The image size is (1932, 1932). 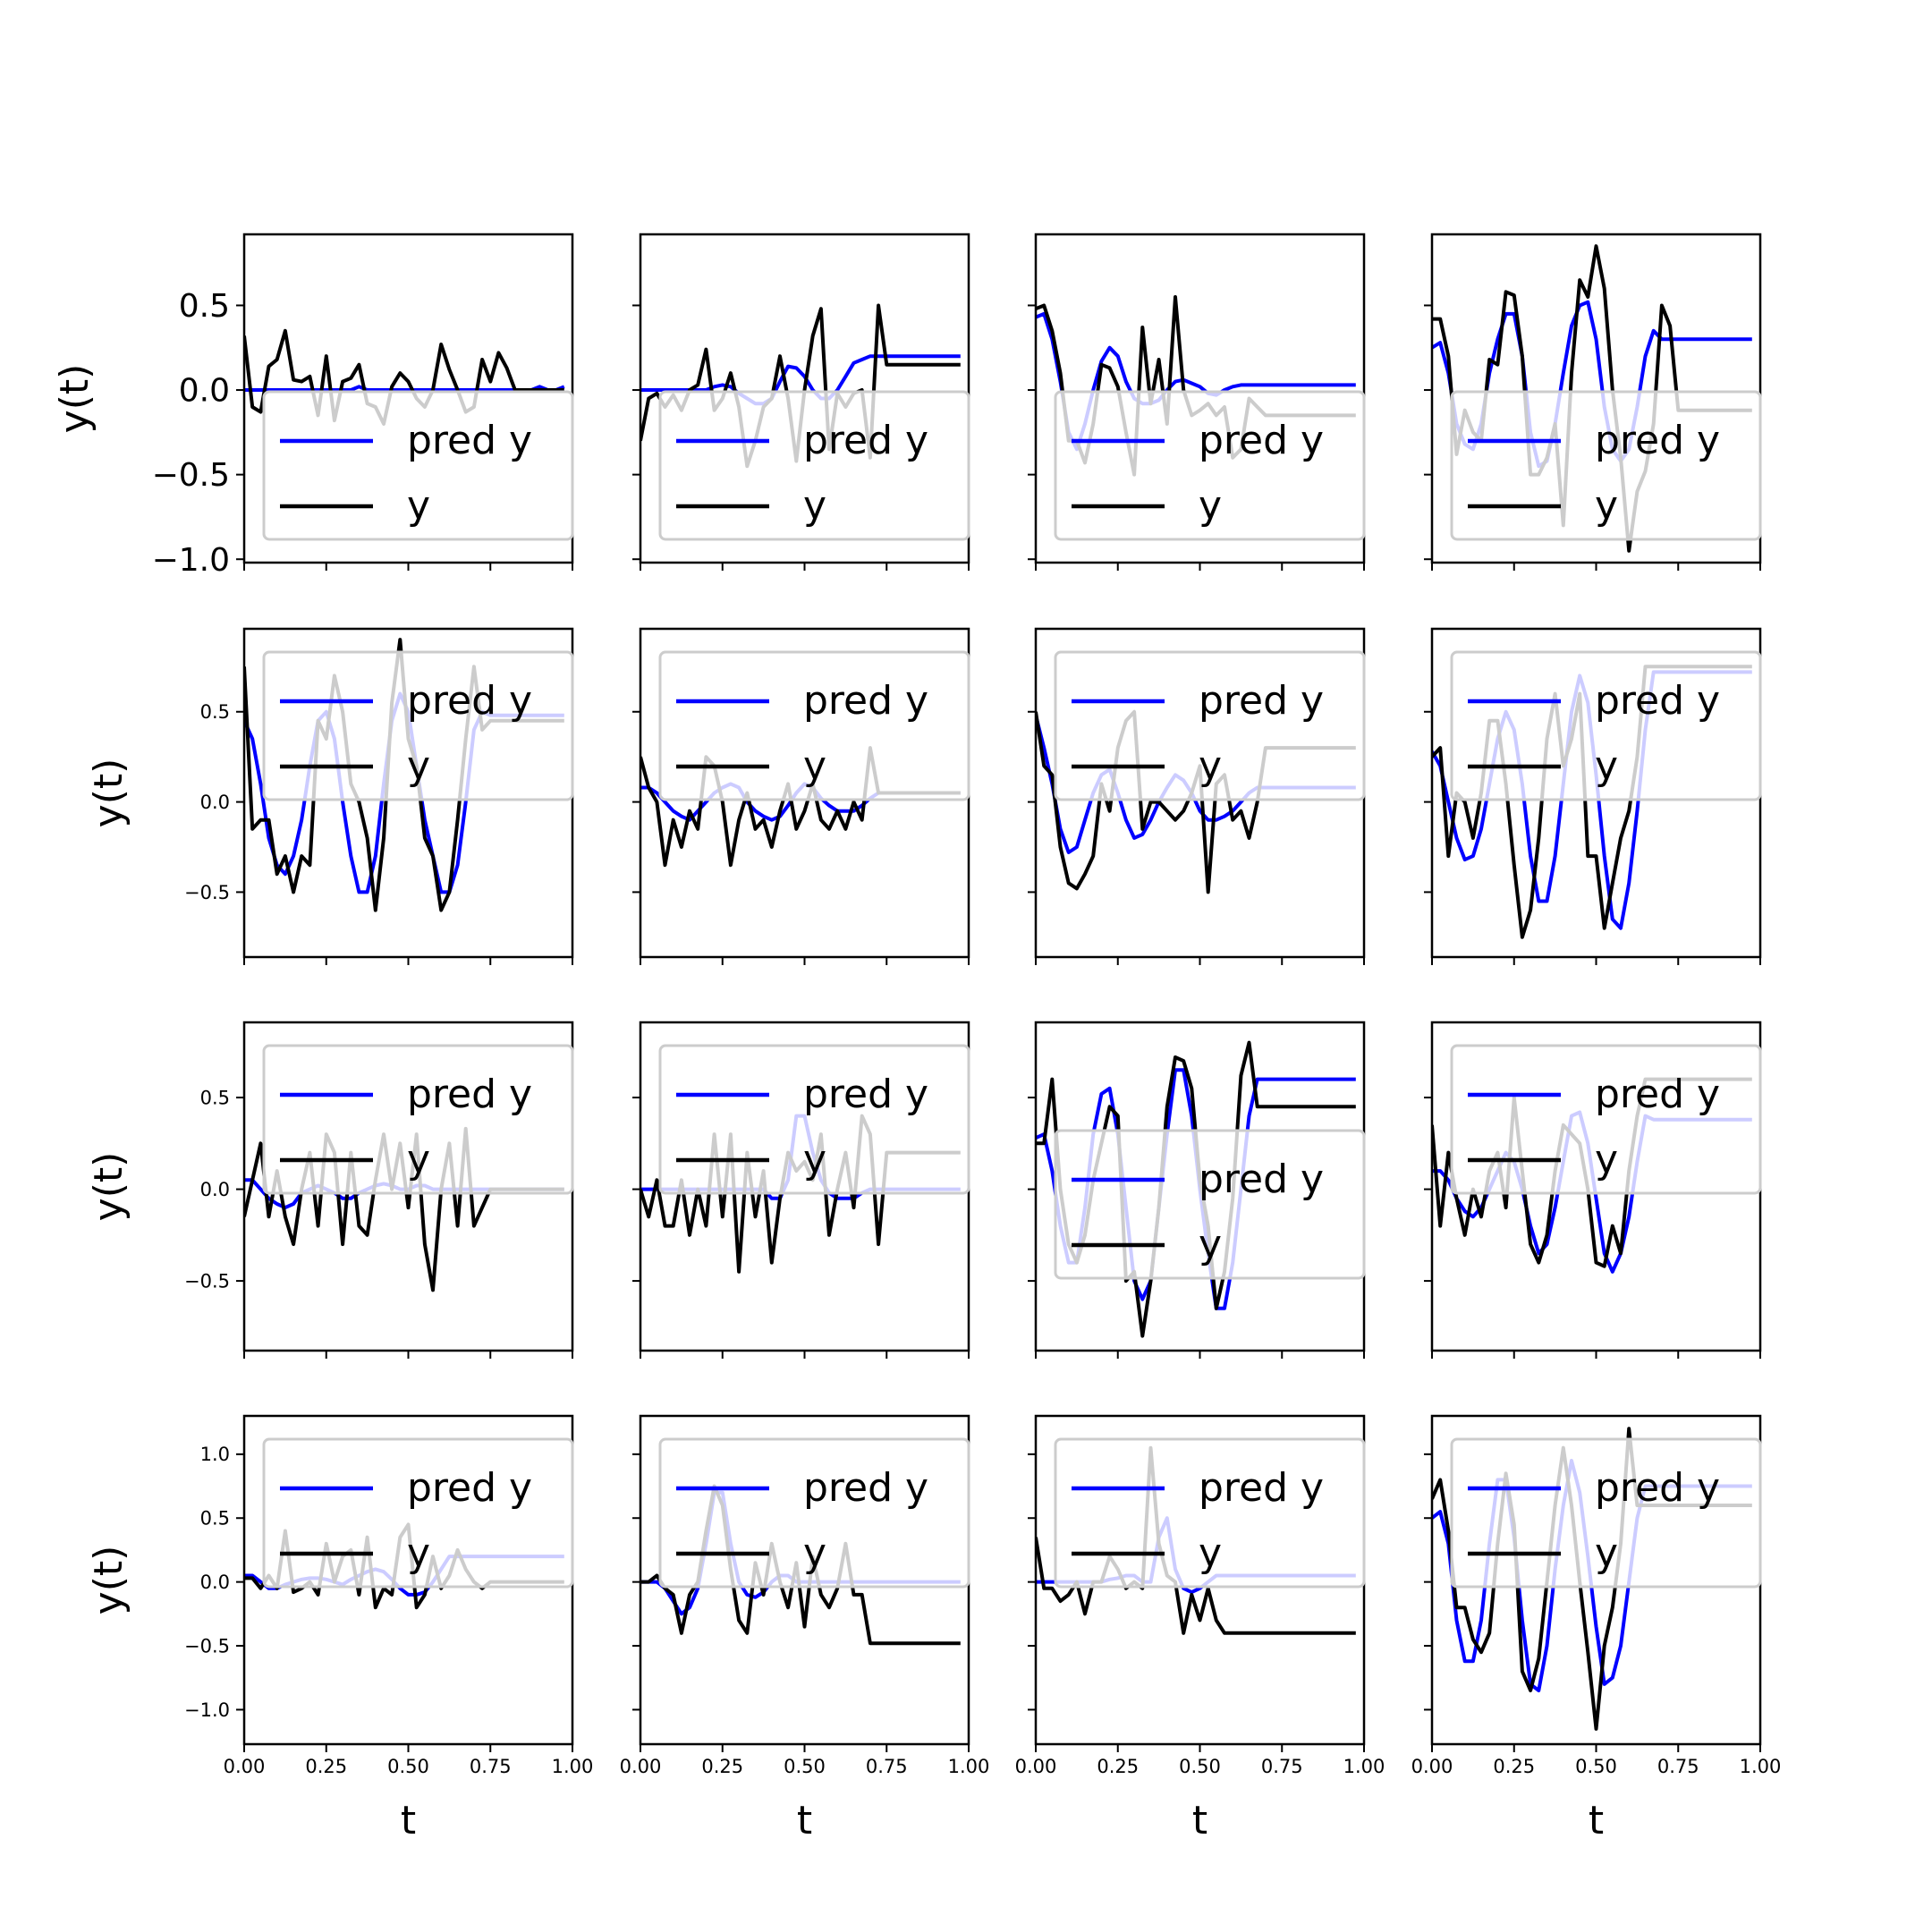 I want to click on subplot-r3-c1: −0.5 0.0 0.5 y(t) pred y y, so click(x=330, y=1190).